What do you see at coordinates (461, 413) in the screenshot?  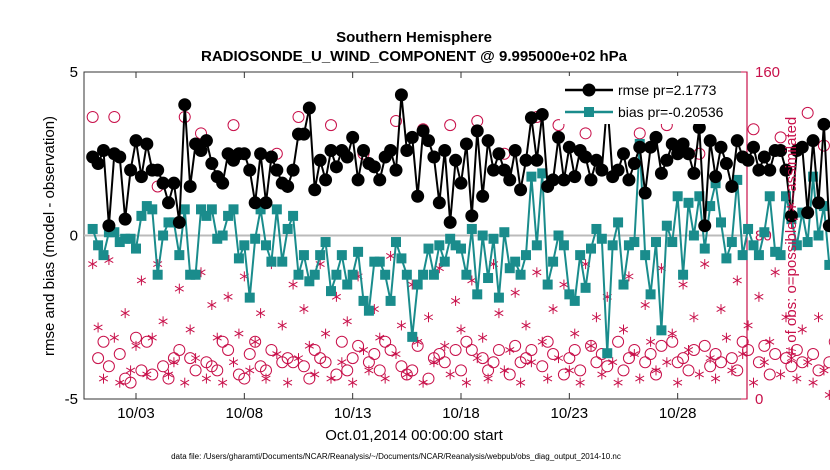 I see `x-tick-label: 10/18` at bounding box center [461, 413].